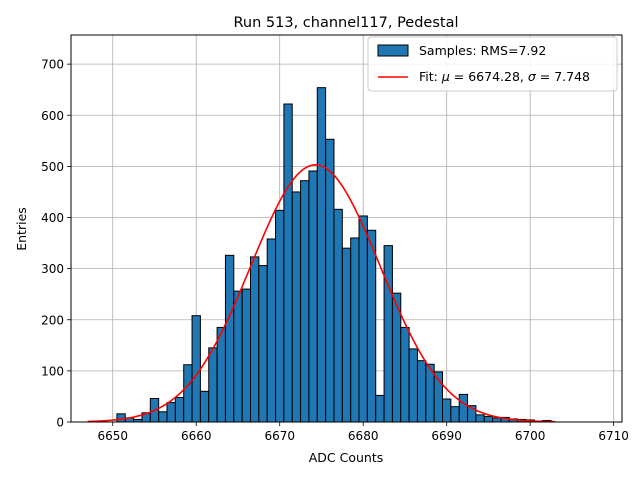 Image resolution: width=640 pixels, height=480 pixels. What do you see at coordinates (52, 65) in the screenshot?
I see `y-tick-label: 700` at bounding box center [52, 65].